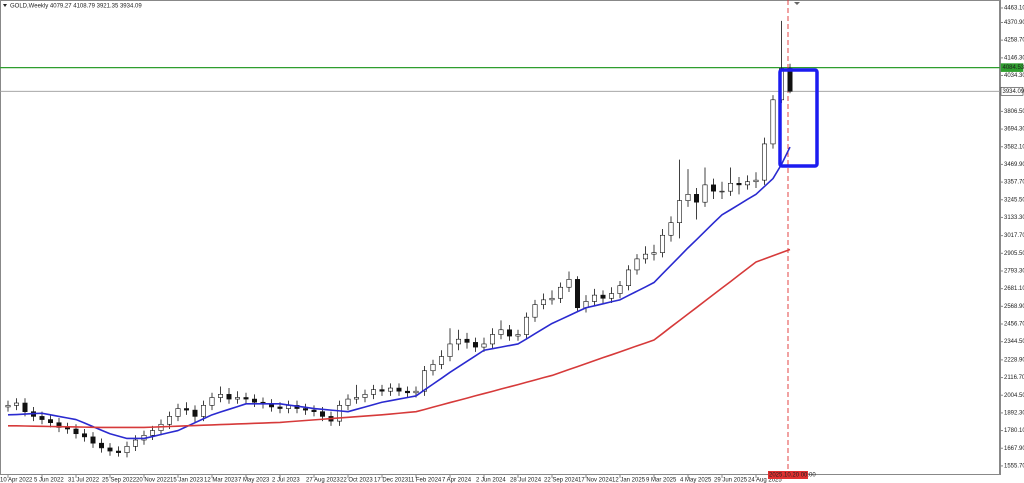 This screenshot has height=483, width=1024. What do you see at coordinates (595, 480) in the screenshot?
I see `x-tick-label: 17 Nov 2024` at bounding box center [595, 480].